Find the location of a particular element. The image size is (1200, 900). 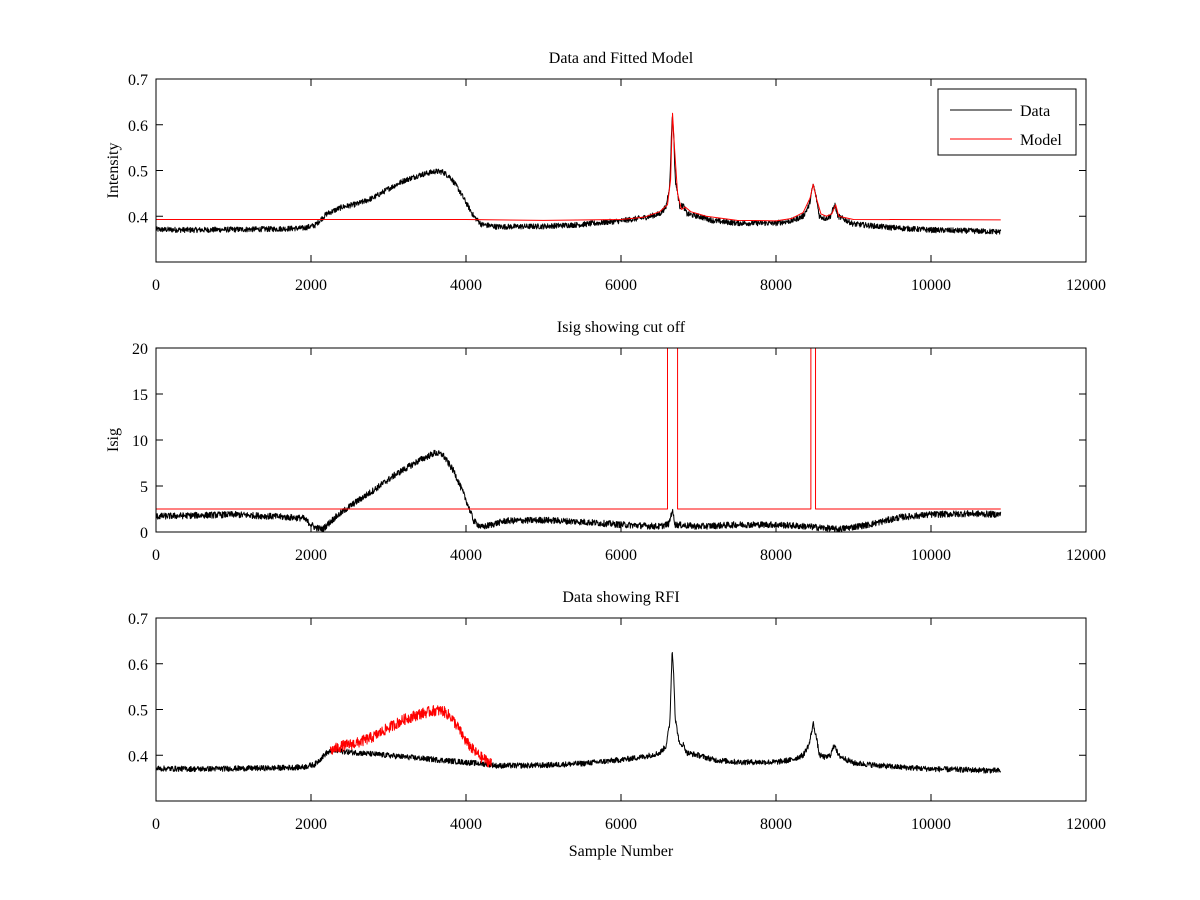

legend-entry: Model is located at coordinates (1041, 140).